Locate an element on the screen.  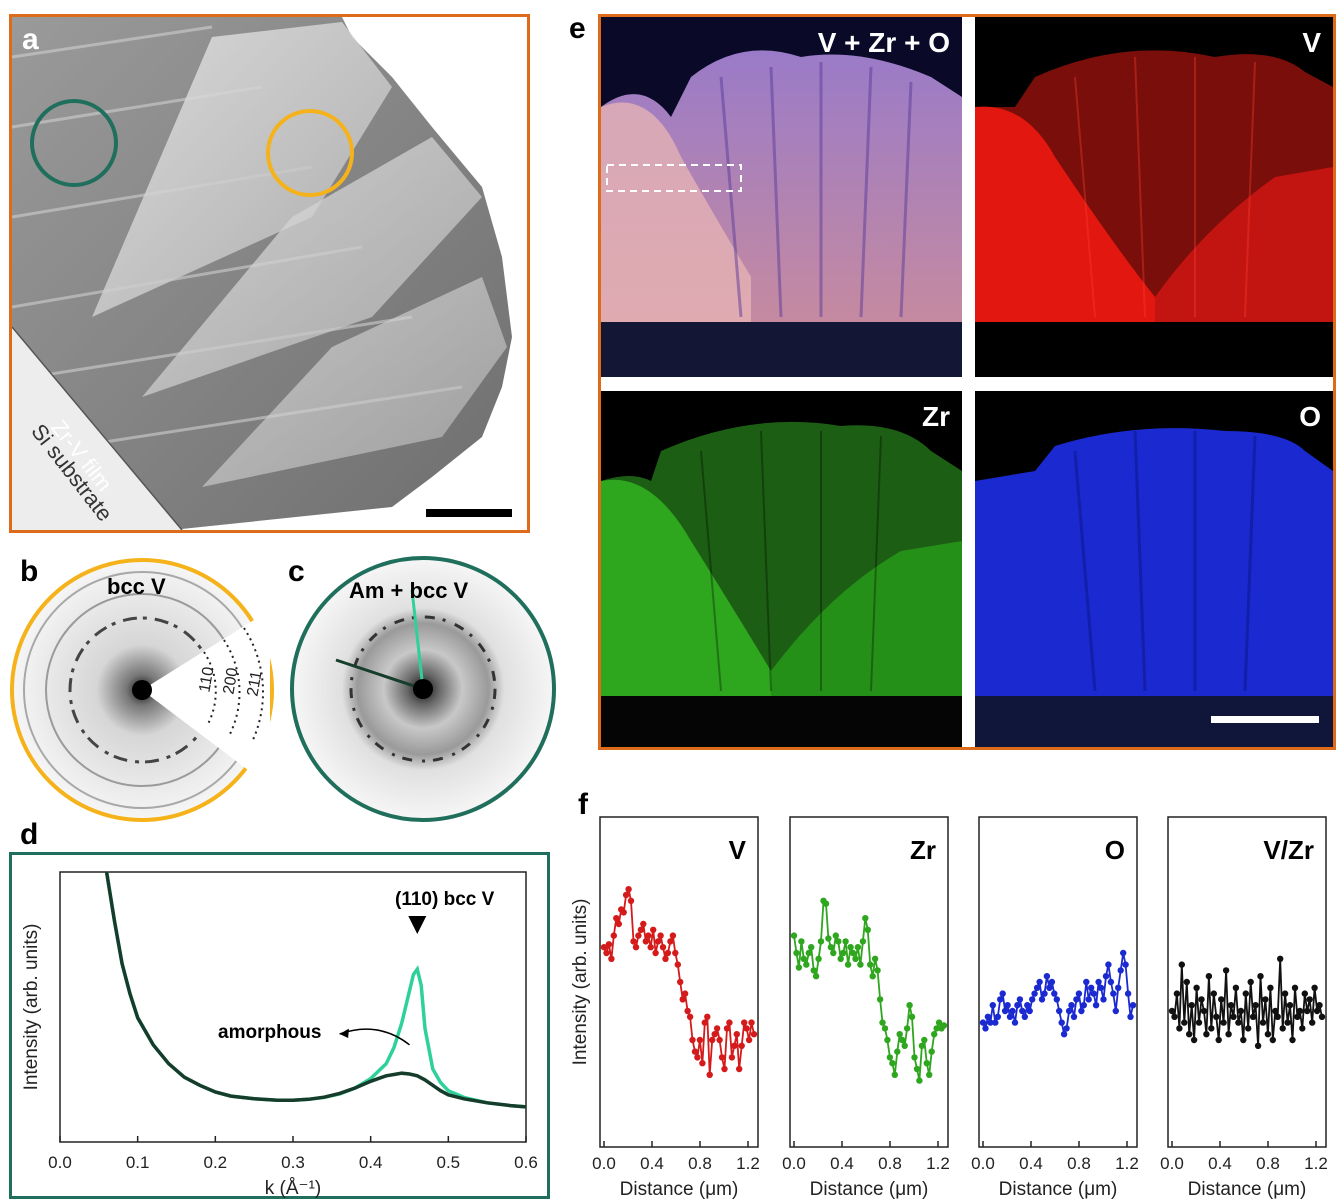
map-v: V is located at coordinates (1154, 197).